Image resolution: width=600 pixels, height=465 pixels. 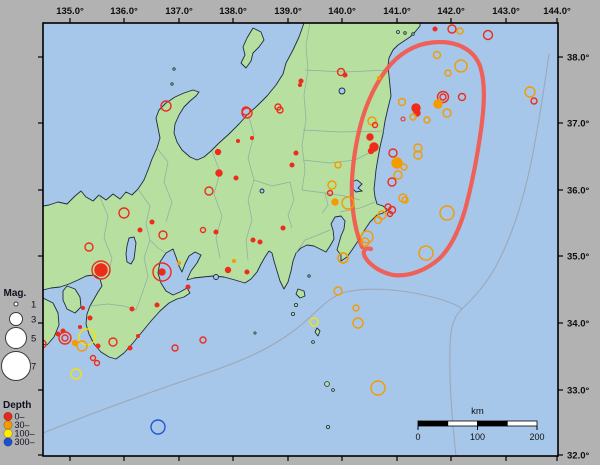 What do you see at coordinates (25, 442) in the screenshot?
I see `depth-legend-value: 300–` at bounding box center [25, 442].